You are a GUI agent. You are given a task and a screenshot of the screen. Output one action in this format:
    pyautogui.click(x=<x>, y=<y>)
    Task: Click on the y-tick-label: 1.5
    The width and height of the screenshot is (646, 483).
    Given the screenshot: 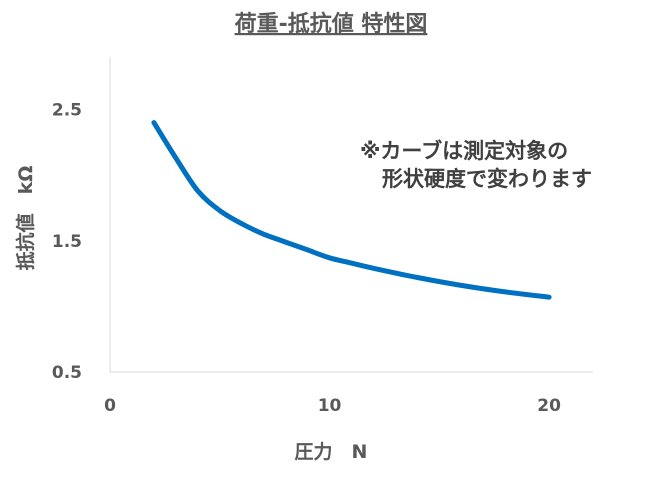 What is the action you would take?
    pyautogui.click(x=67, y=242)
    